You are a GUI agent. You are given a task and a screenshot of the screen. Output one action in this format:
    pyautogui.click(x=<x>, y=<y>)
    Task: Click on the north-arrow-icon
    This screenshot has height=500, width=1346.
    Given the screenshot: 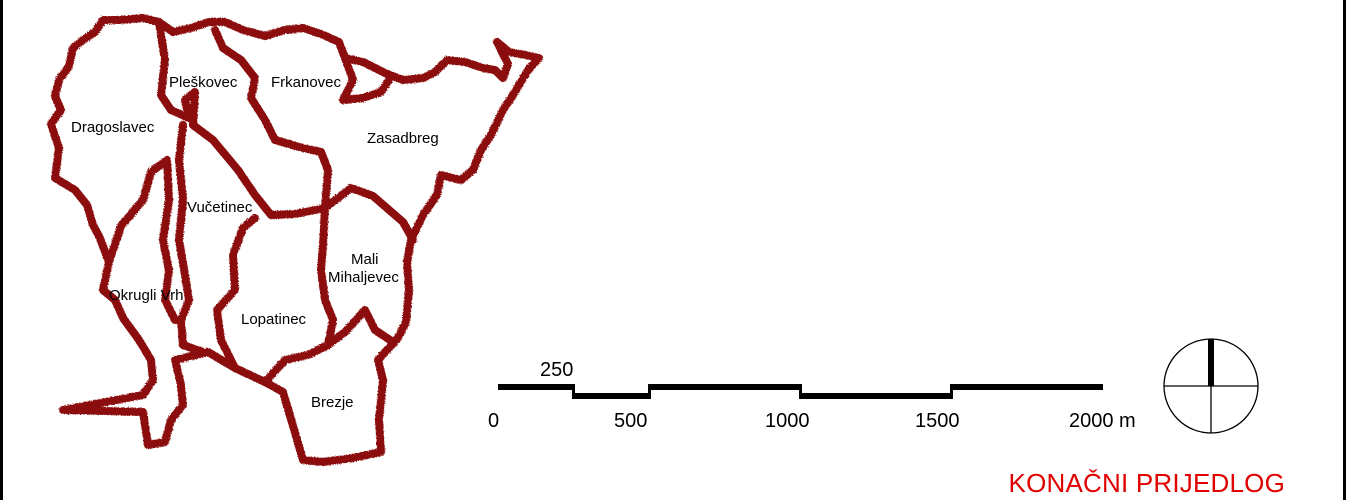 What is the action you would take?
    pyautogui.click(x=1211, y=386)
    